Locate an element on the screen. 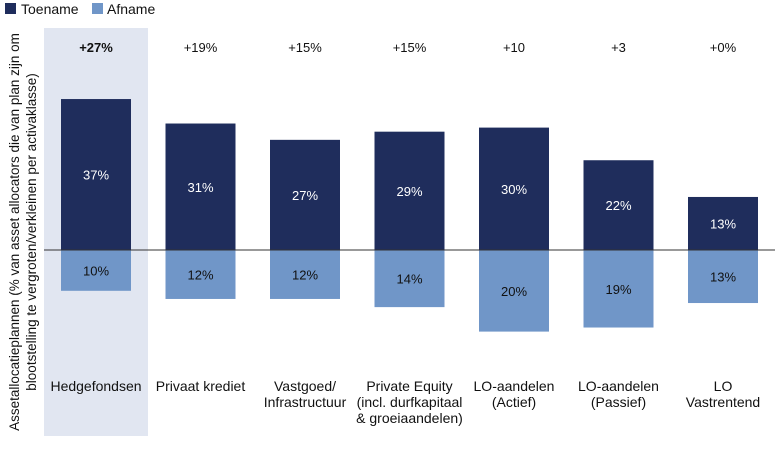 The height and width of the screenshot is (463, 780). data-label-increase: 30% is located at coordinates (514, 189).